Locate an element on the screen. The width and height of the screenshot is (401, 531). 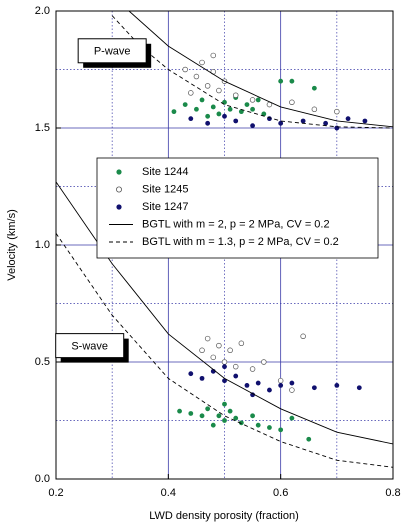
legend-label: Site 1244 is located at coordinates (165, 172).